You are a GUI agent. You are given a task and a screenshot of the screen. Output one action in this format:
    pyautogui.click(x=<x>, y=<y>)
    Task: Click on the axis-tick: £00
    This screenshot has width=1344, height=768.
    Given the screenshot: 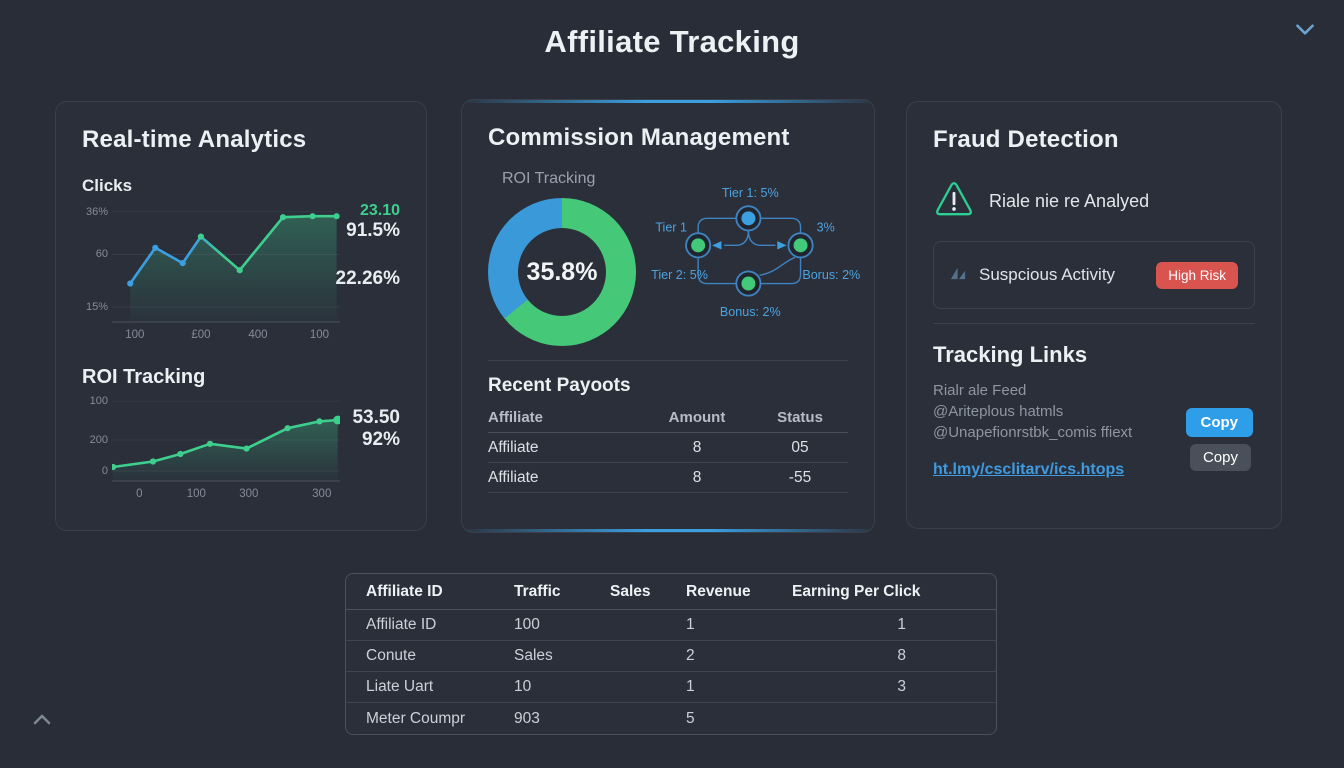 What is the action you would take?
    pyautogui.click(x=201, y=335)
    